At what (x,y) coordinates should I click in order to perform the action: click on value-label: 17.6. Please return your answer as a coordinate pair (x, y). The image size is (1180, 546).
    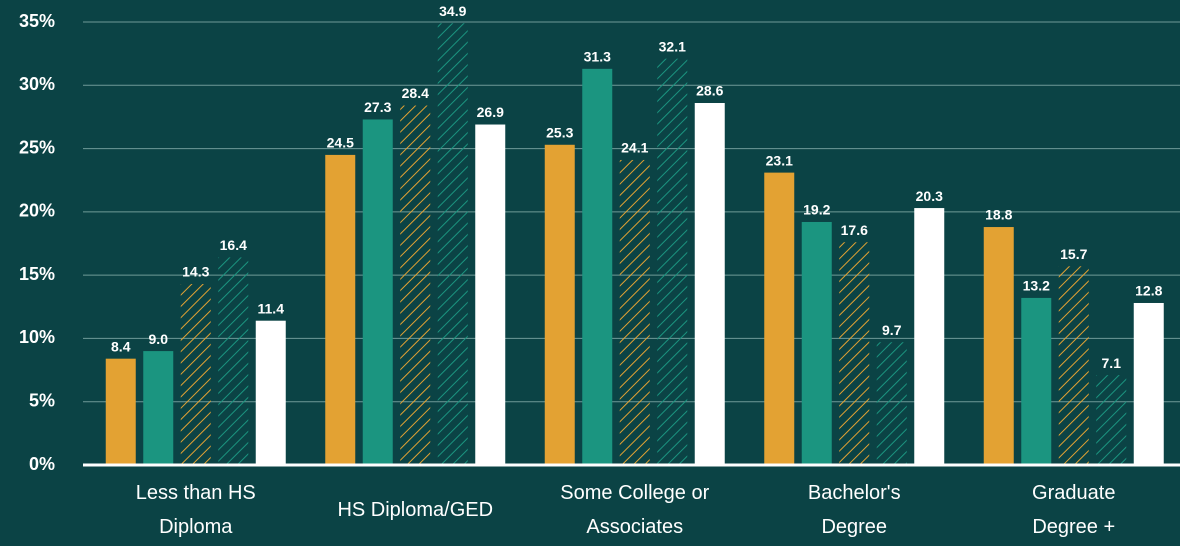
    Looking at the image, I should click on (854, 230).